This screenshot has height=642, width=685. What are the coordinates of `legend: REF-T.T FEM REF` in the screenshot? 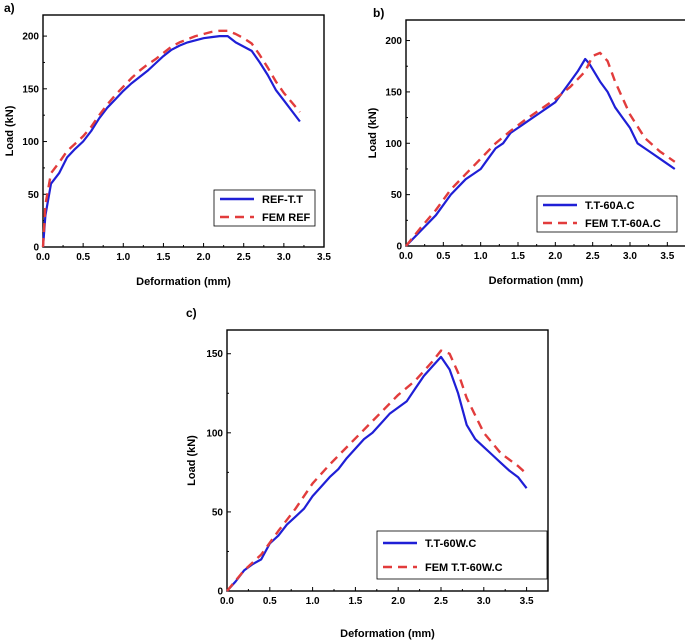 It's located at (264, 208).